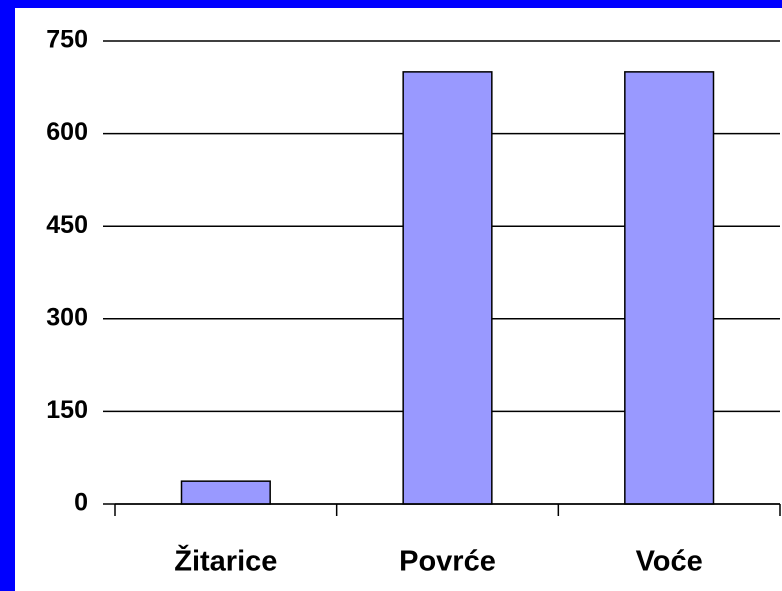 This screenshot has height=591, width=782. What do you see at coordinates (67, 410) in the screenshot?
I see `y-tick-label: 150` at bounding box center [67, 410].